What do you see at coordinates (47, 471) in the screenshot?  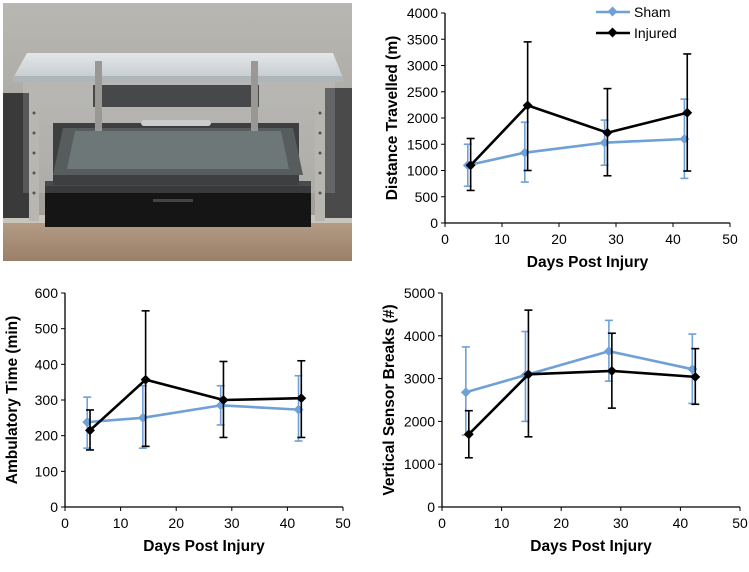 I see `y-tick-label: 100` at bounding box center [47, 471].